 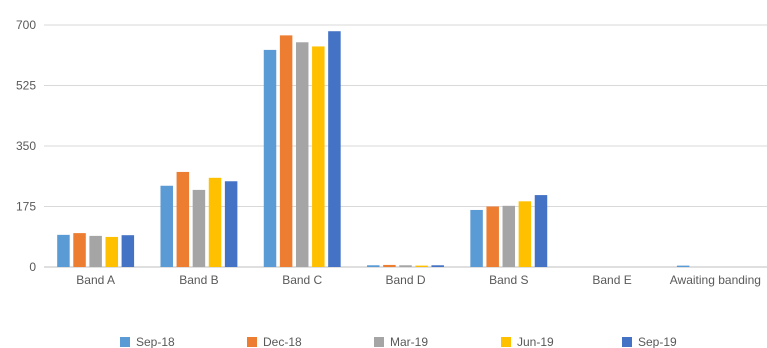 I want to click on x-category-label: Band B, so click(x=198, y=280).